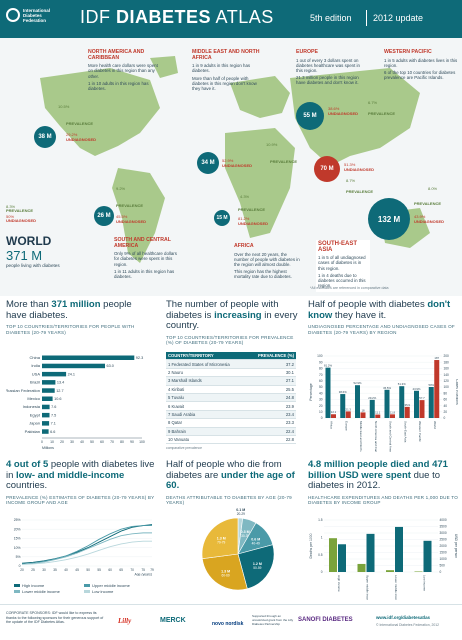  I want to click on logo-text: International Diabetes Federation, so click(37, 15).